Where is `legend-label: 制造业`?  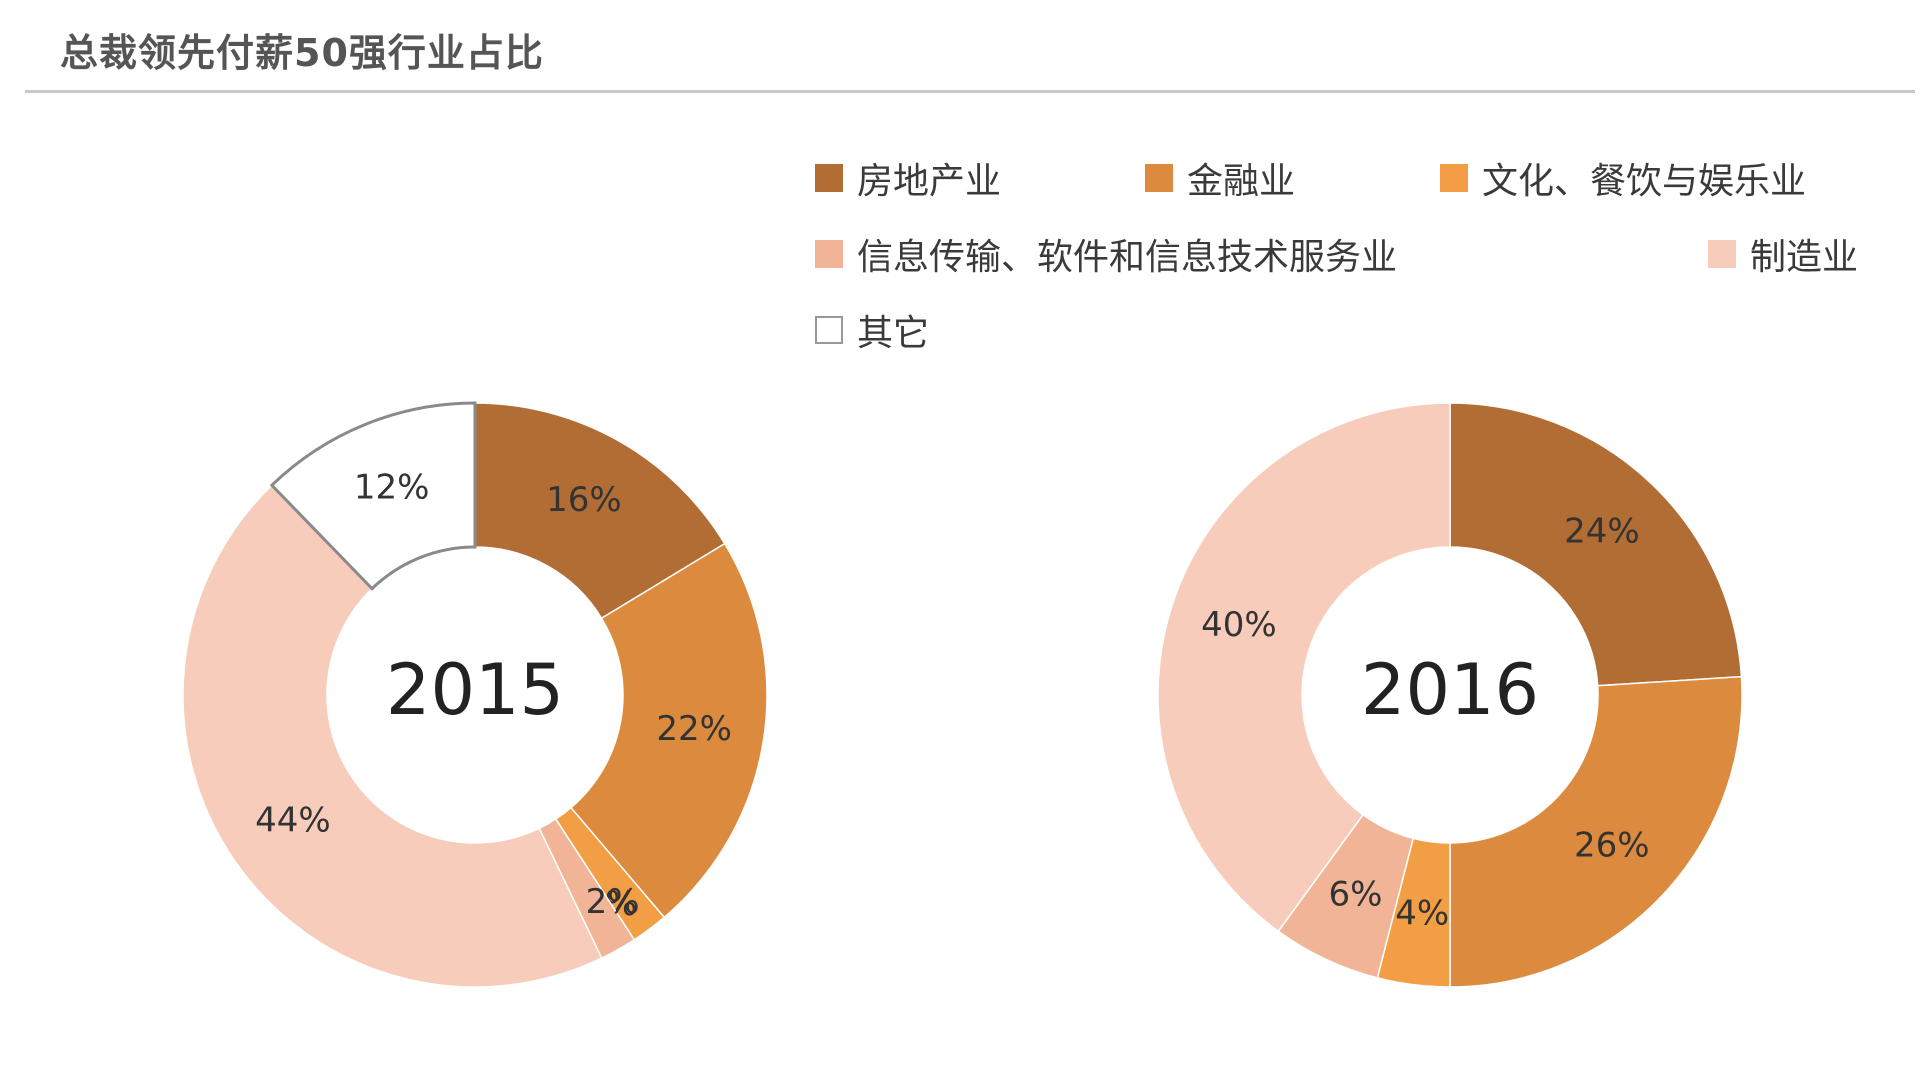
legend-label: 制造业 is located at coordinates (1804, 257).